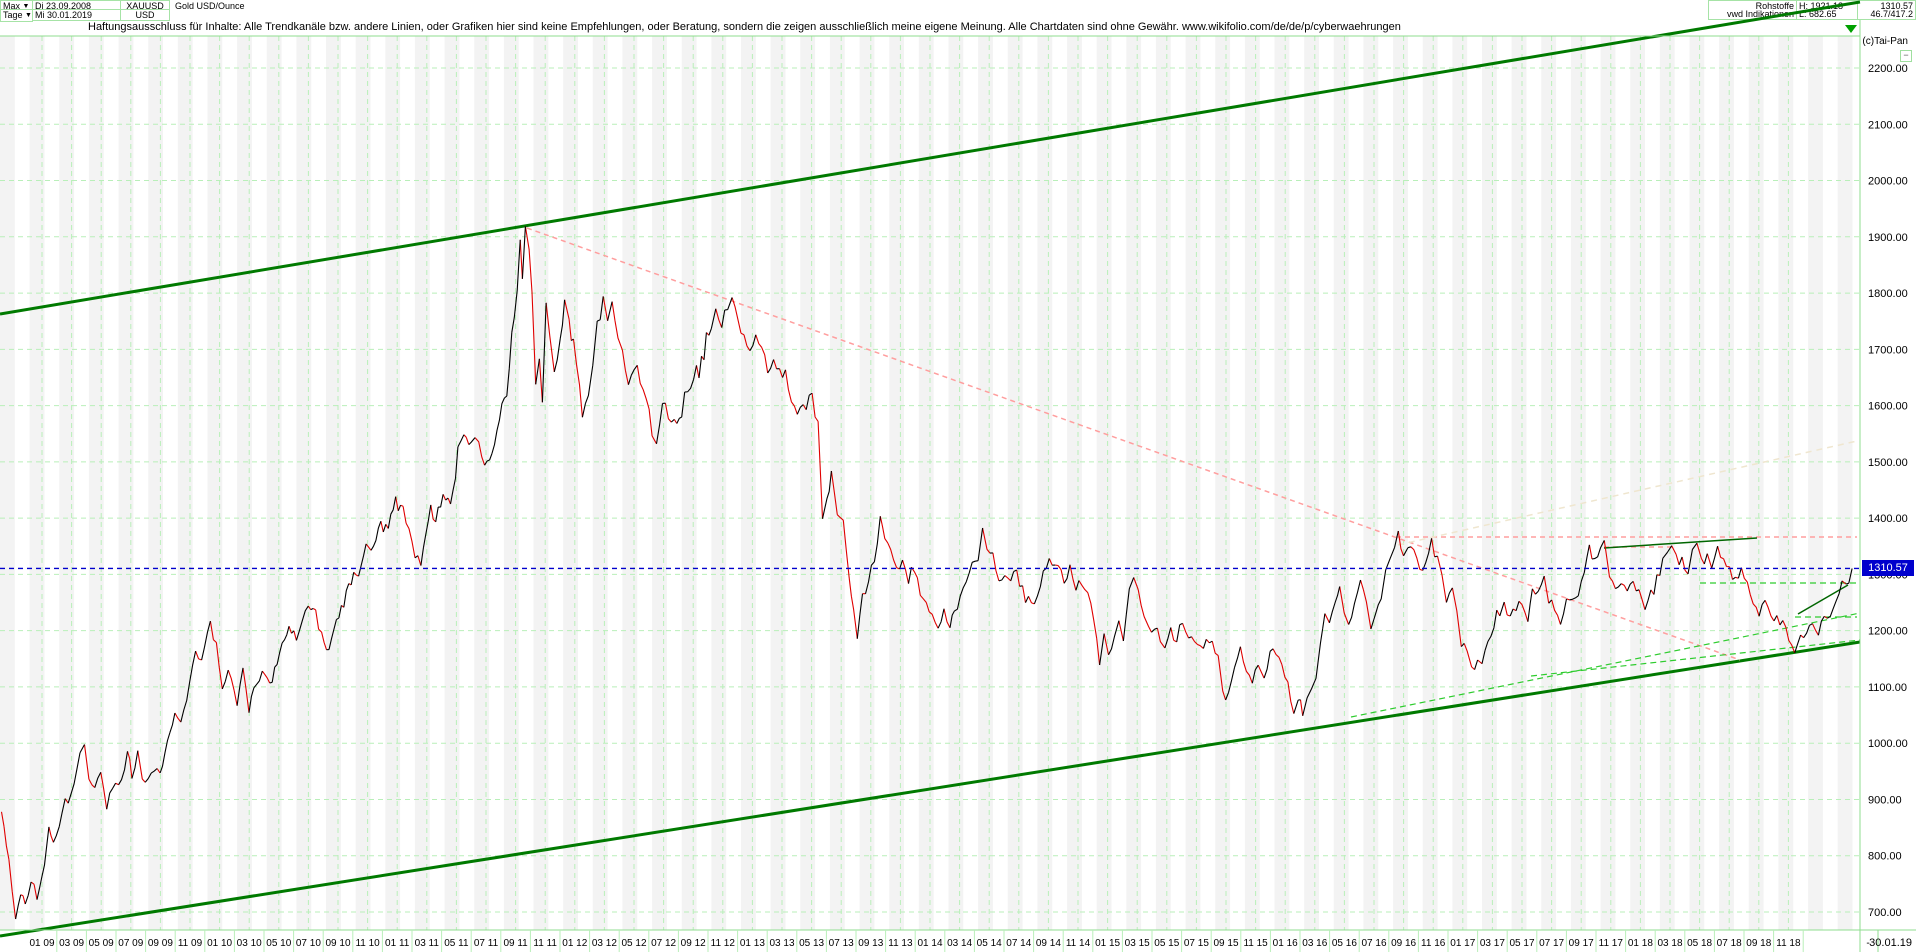  What do you see at coordinates (1048, 943) in the screenshot?
I see `x-axis-label: 09 14` at bounding box center [1048, 943].